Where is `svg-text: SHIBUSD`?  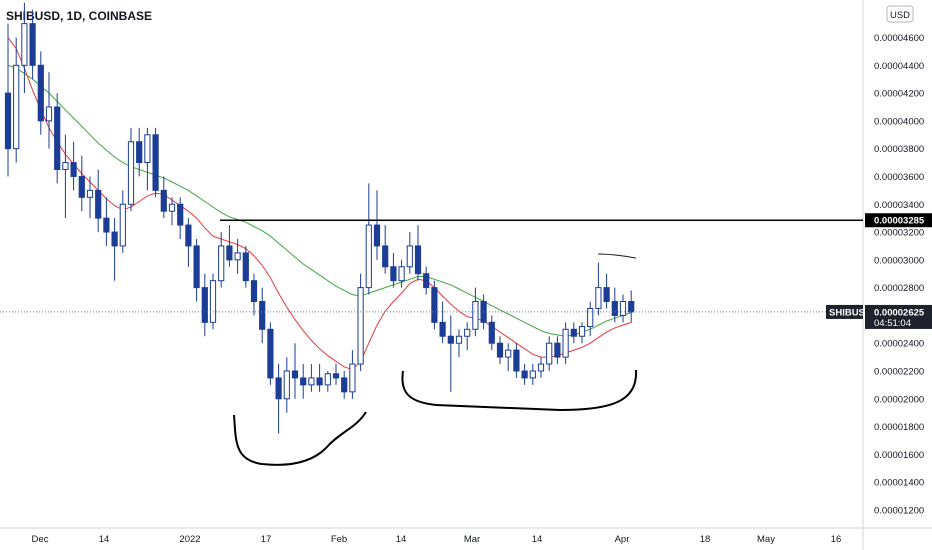
svg-text: SHIBUSD is located at coordinates (850, 312).